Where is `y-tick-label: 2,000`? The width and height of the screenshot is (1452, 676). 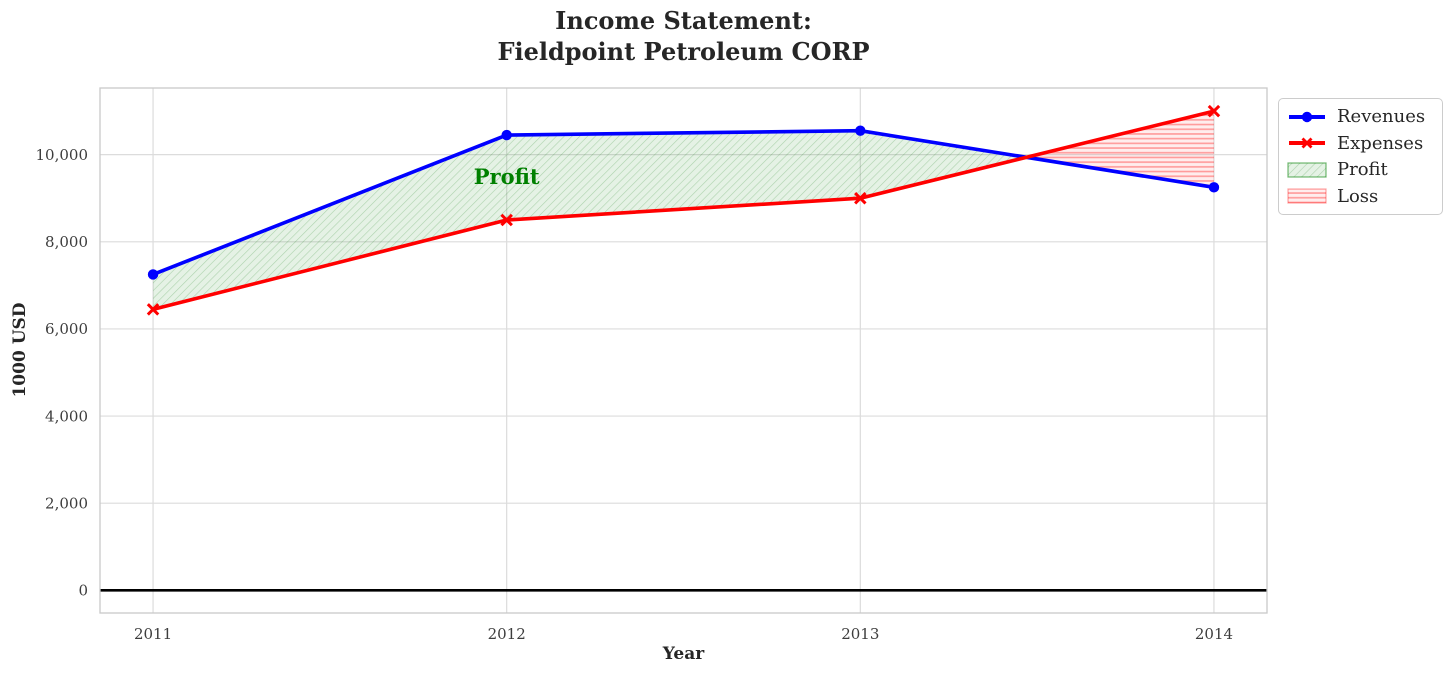
y-tick-label: 2,000 is located at coordinates (66, 503).